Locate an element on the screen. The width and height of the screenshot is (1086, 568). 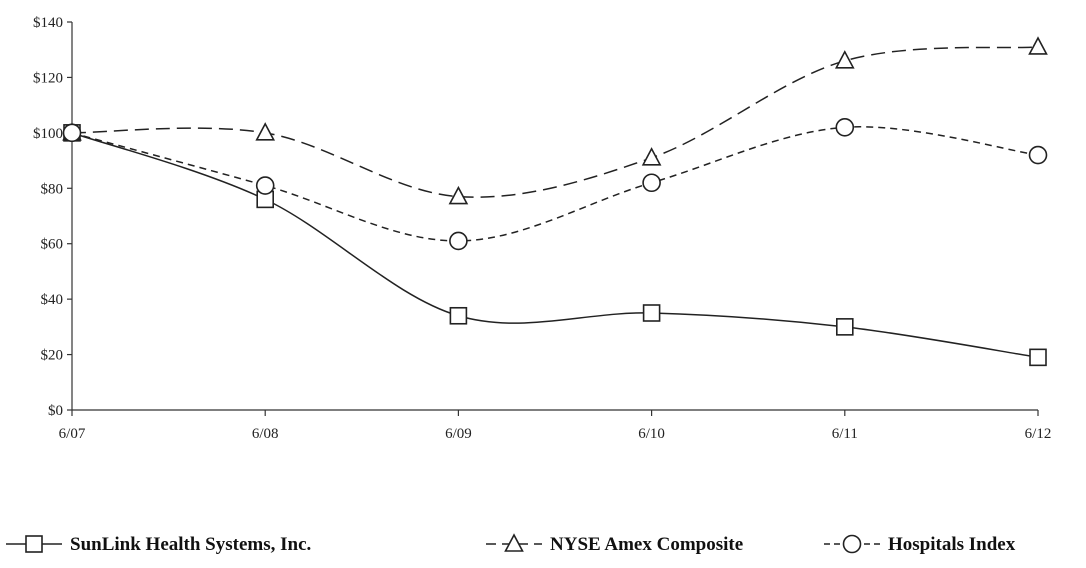
legend-marker-triangle is located at coordinates (514, 542).